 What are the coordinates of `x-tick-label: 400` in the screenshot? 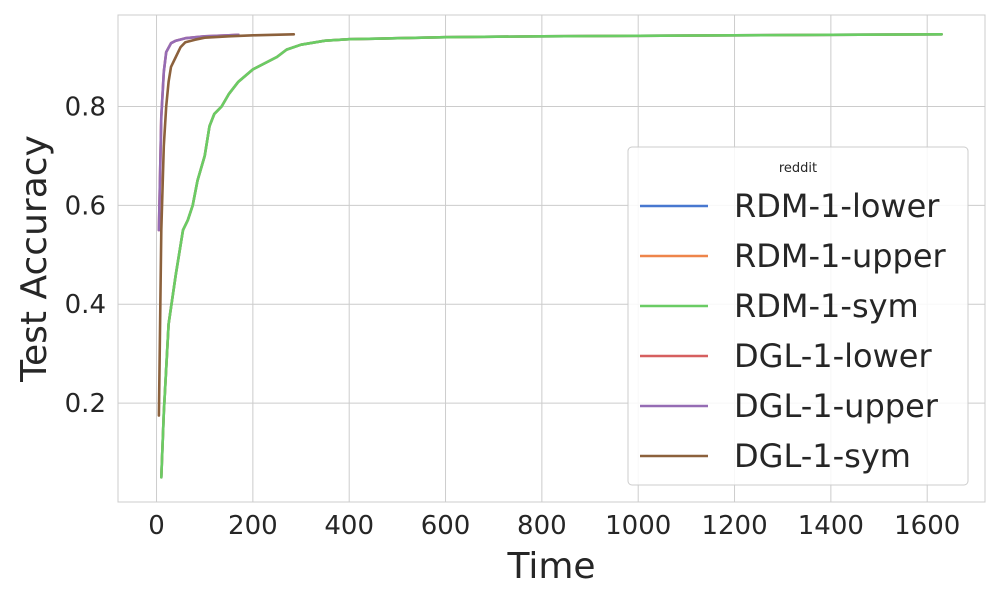 It's located at (349, 526).